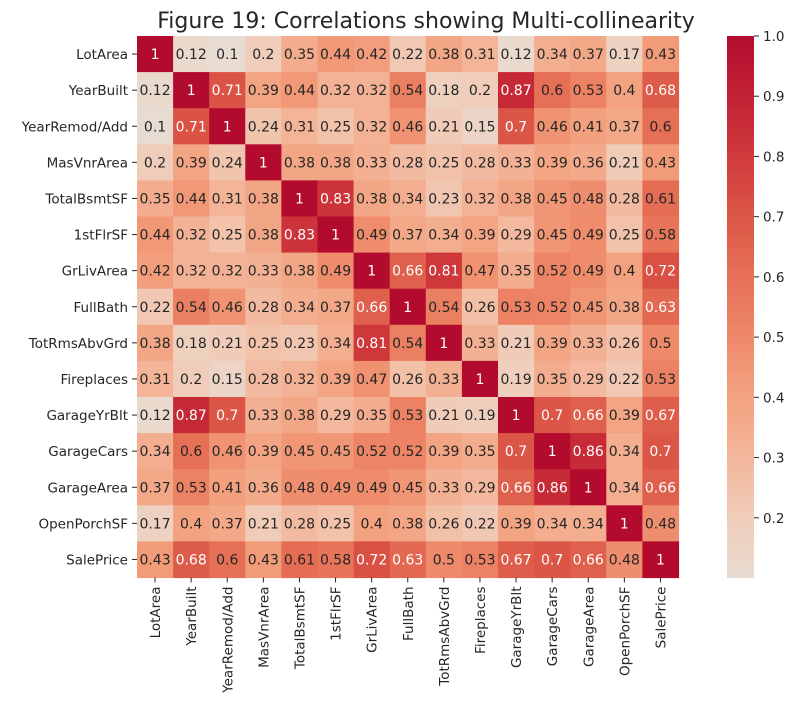  What do you see at coordinates (660, 380) in the screenshot?
I see `cell-value-label: 0.53` at bounding box center [660, 380].